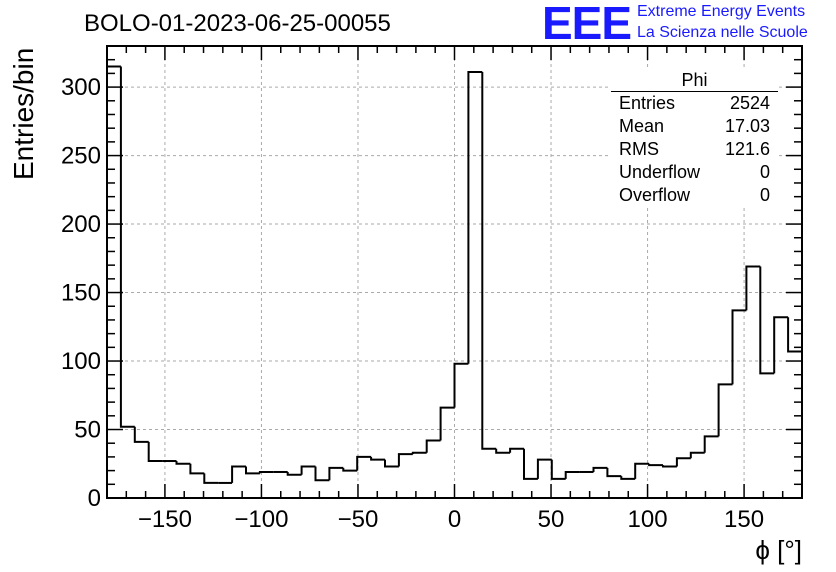  What do you see at coordinates (694, 195) in the screenshot?
I see `stats-row-overflow: Overflow 0` at bounding box center [694, 195].